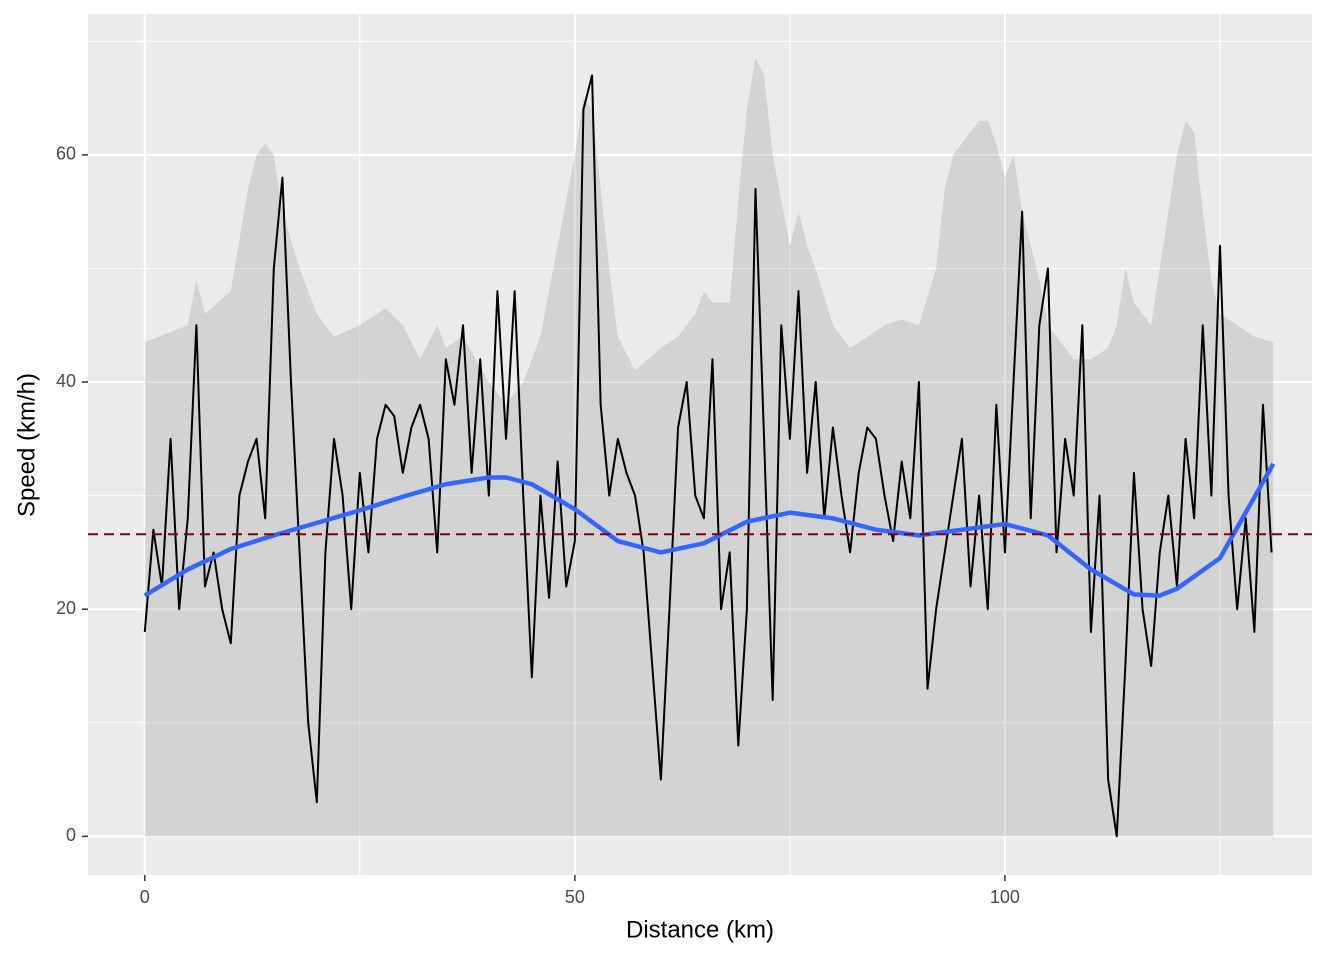 Image resolution: width=1344 pixels, height=965 pixels. Describe the element at coordinates (26, 445) in the screenshot. I see `y-axis-title: Speed (km/h)` at that location.